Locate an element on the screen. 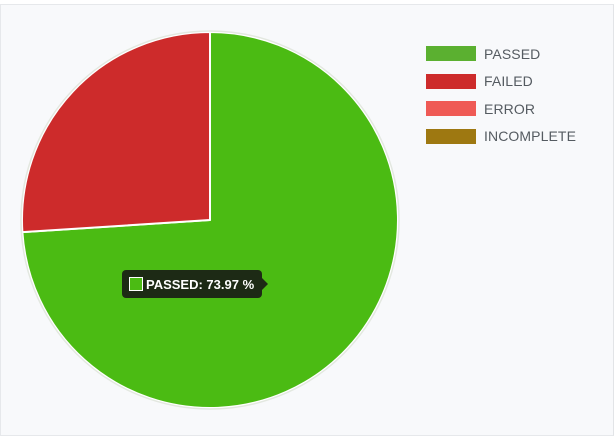 The image size is (616, 438). legend-label-failed: FAILED is located at coordinates (508, 81).